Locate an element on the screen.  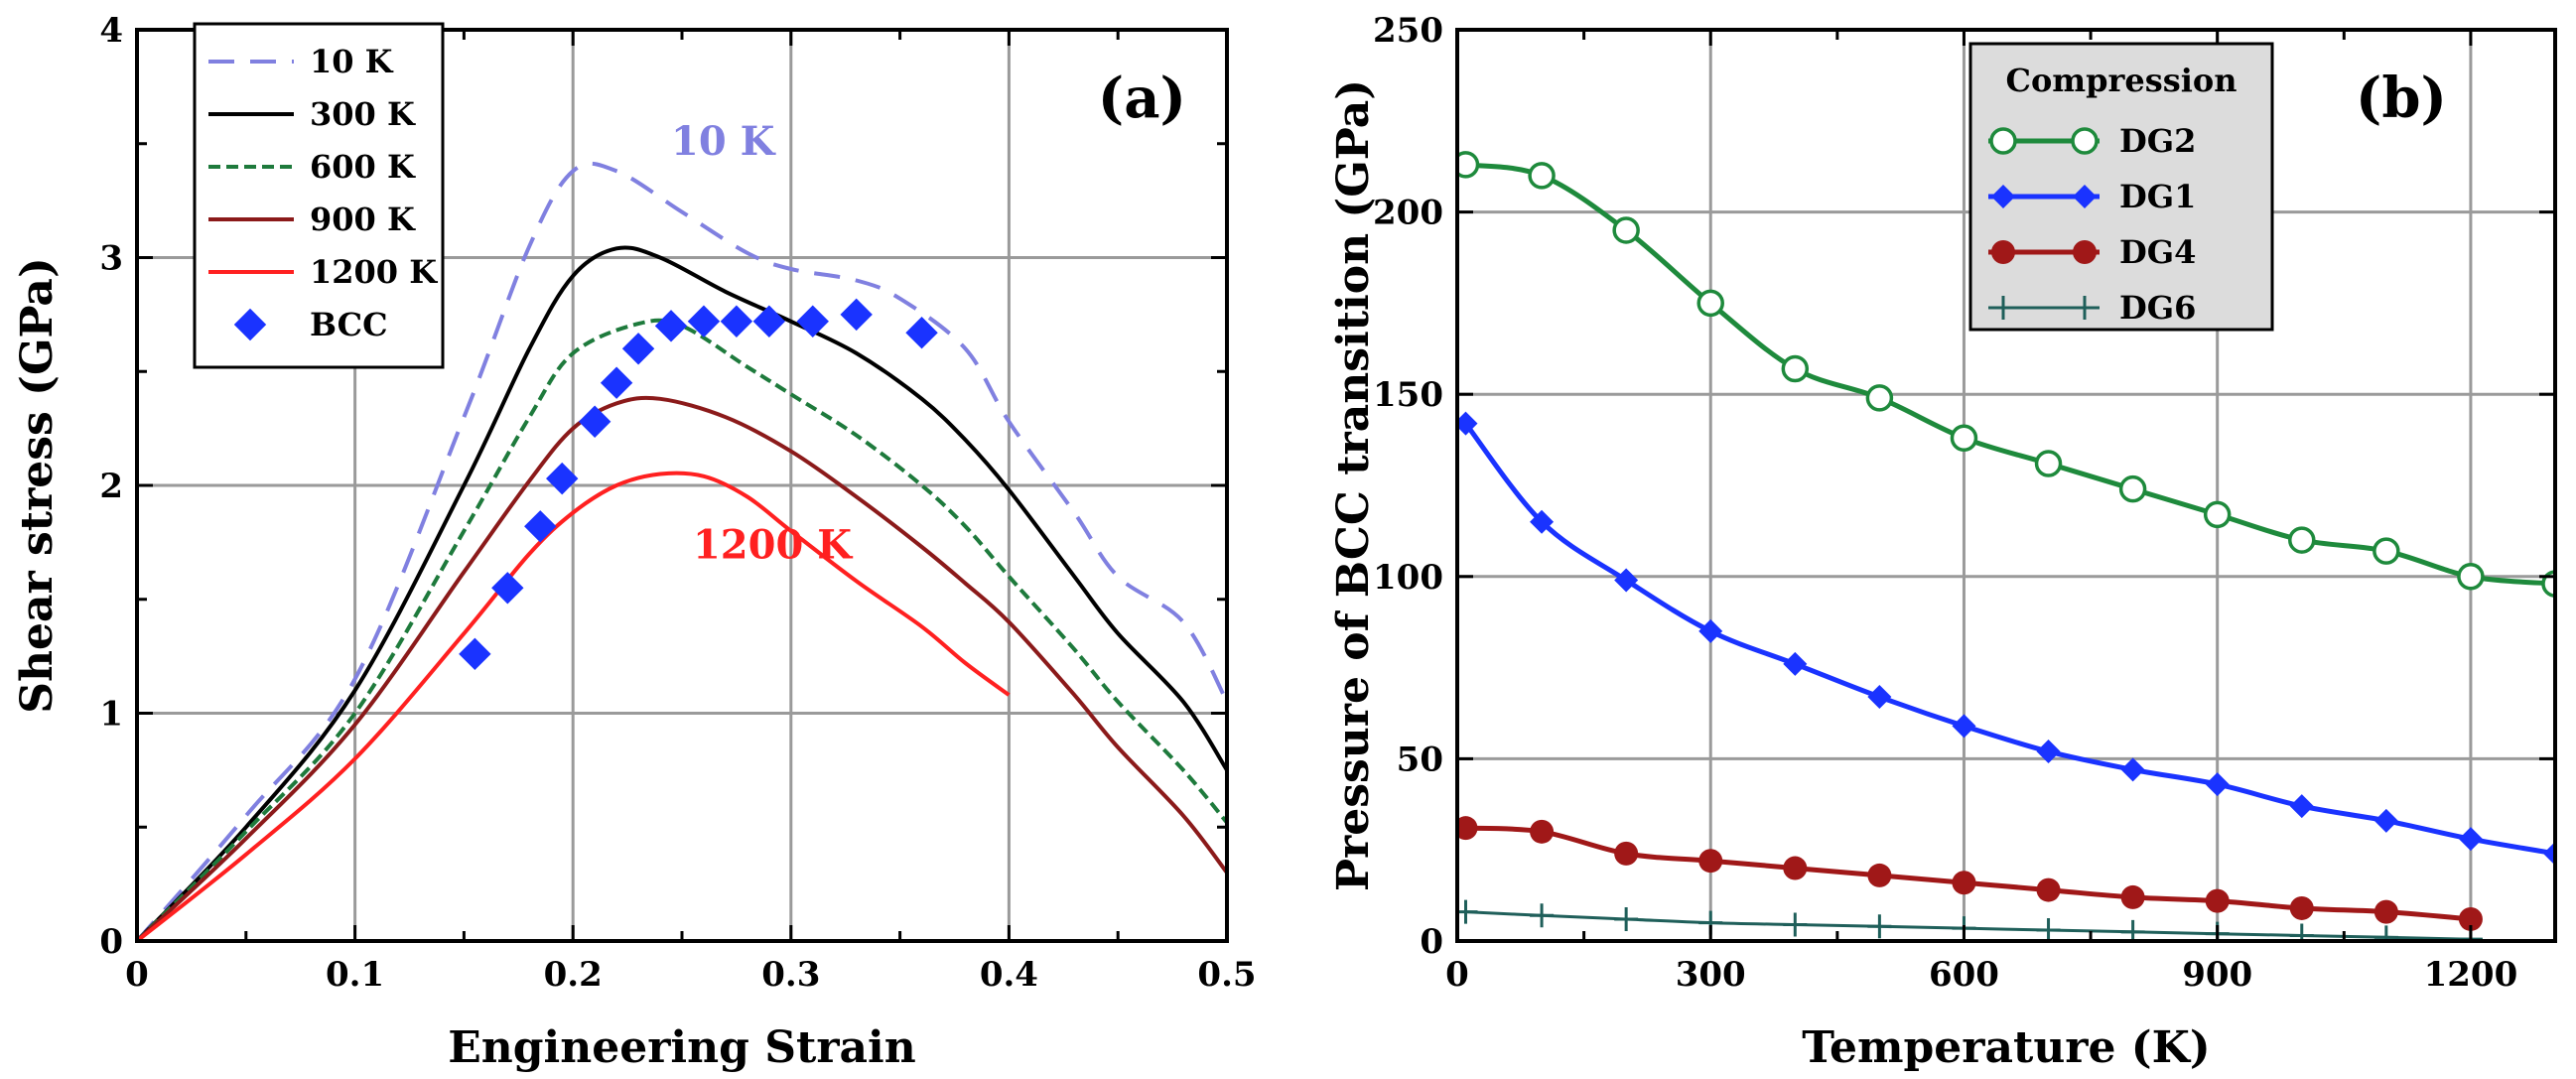
series-line-dg6 is located at coordinates (1968, 925).